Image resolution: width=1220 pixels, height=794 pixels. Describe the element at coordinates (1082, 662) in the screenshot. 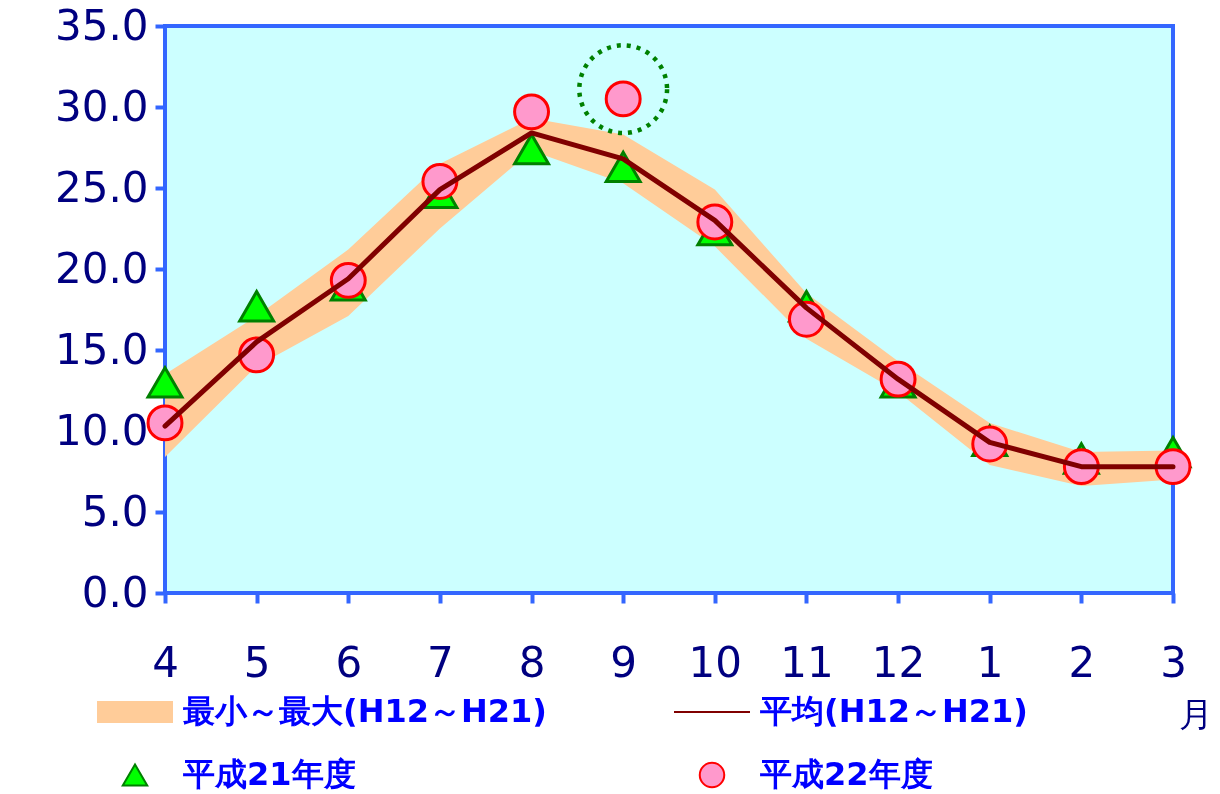

I see `x-tick-label: 2` at that location.